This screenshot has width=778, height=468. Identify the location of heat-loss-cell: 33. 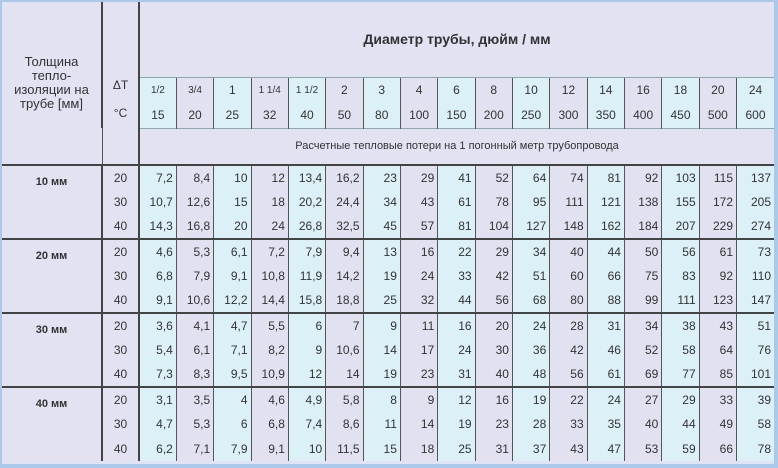
(456, 276).